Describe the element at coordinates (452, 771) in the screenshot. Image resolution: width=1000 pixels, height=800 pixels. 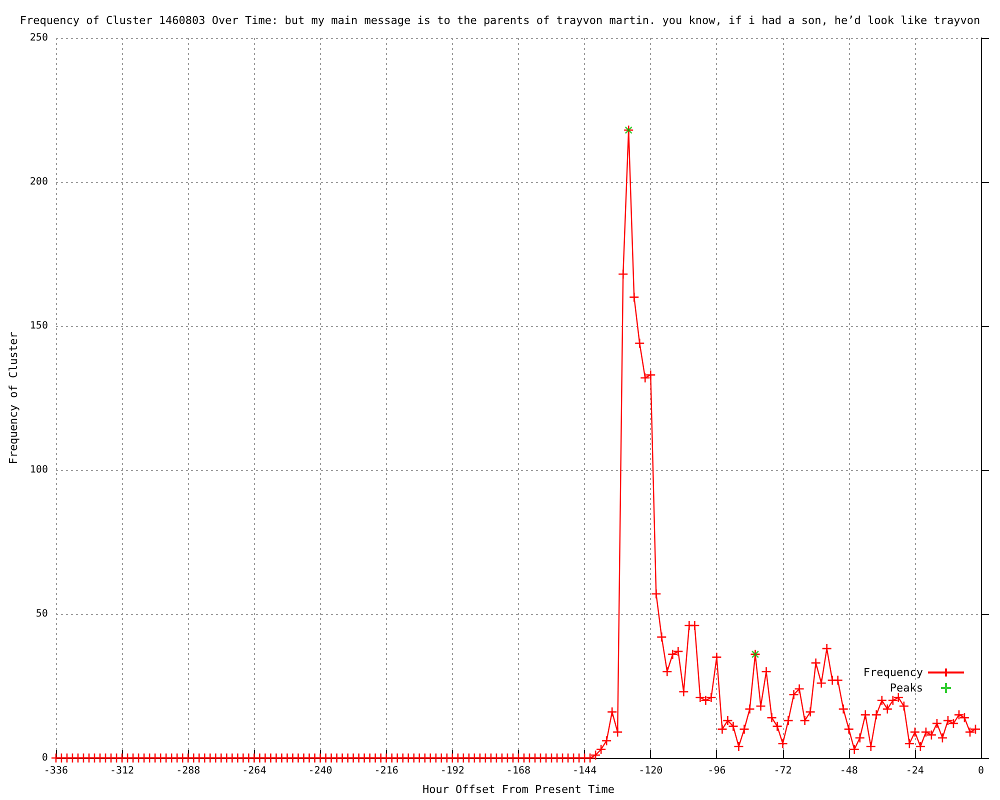
I see `x-tick-label: -192` at that location.